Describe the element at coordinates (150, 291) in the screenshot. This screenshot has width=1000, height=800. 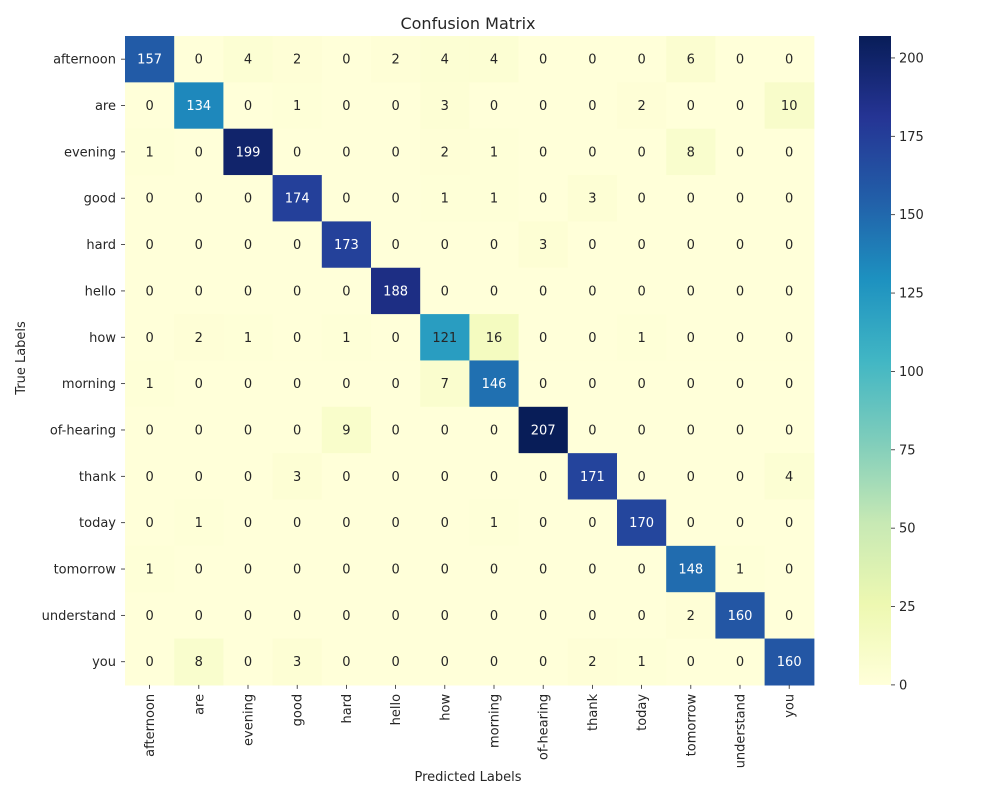
I see `cell-hello-afternoon` at that location.